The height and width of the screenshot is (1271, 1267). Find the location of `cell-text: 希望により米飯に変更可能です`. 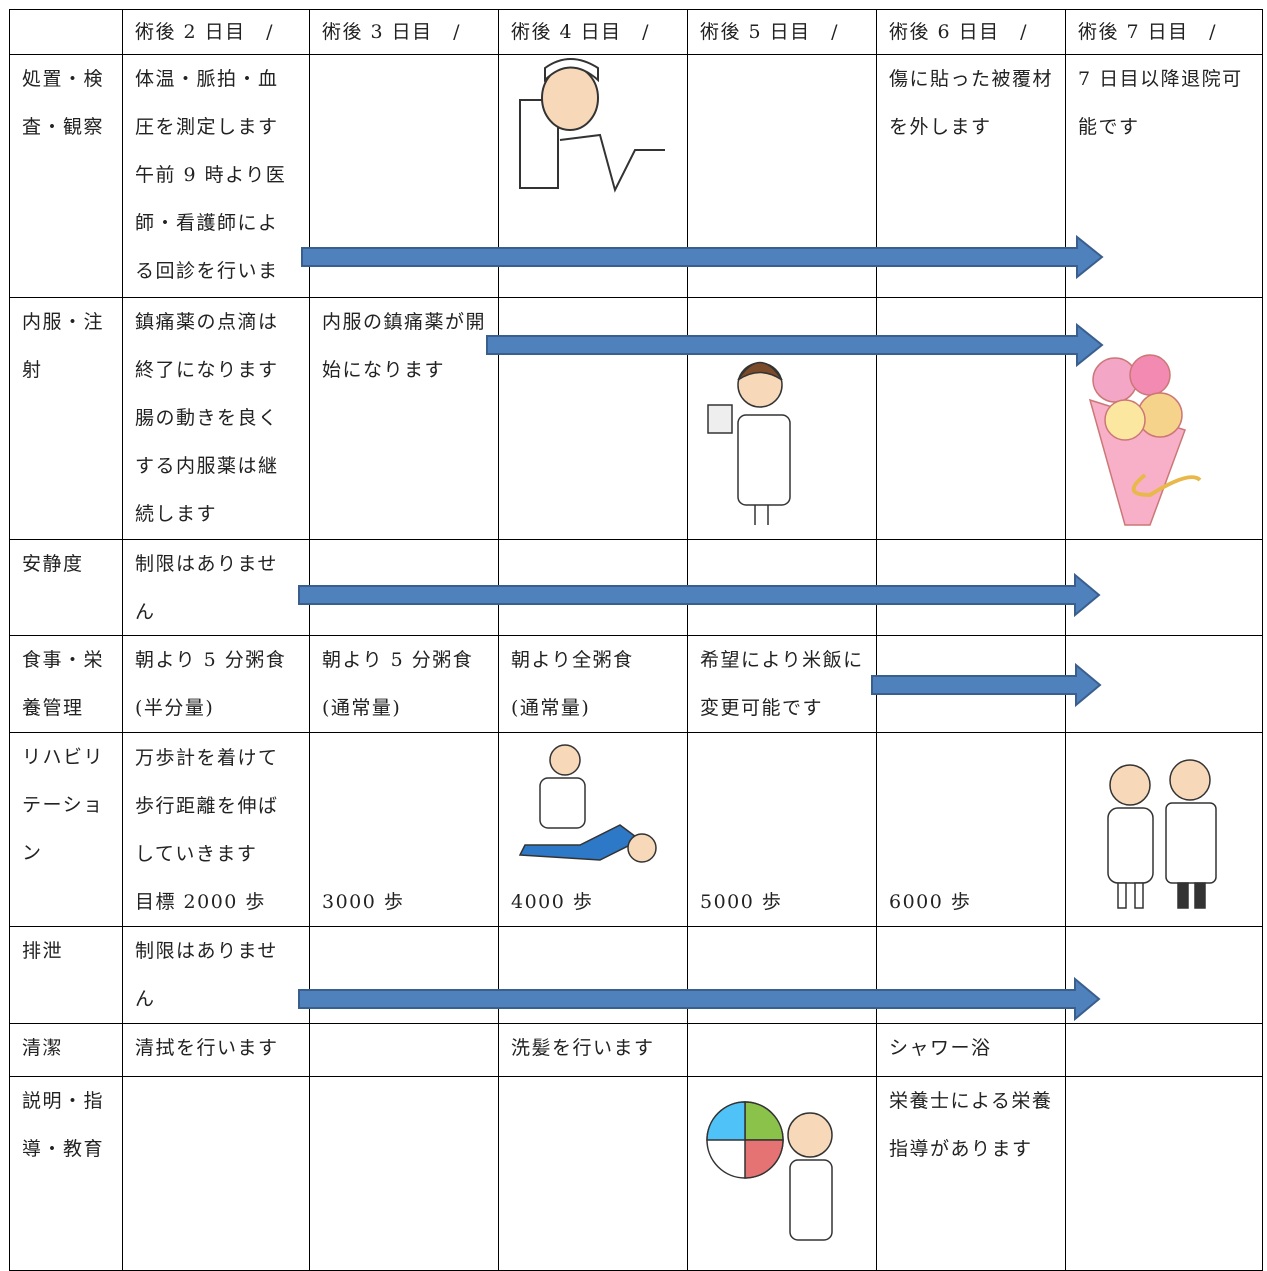

cell-text: 希望により米飯に変更可能です is located at coordinates (782, 684).